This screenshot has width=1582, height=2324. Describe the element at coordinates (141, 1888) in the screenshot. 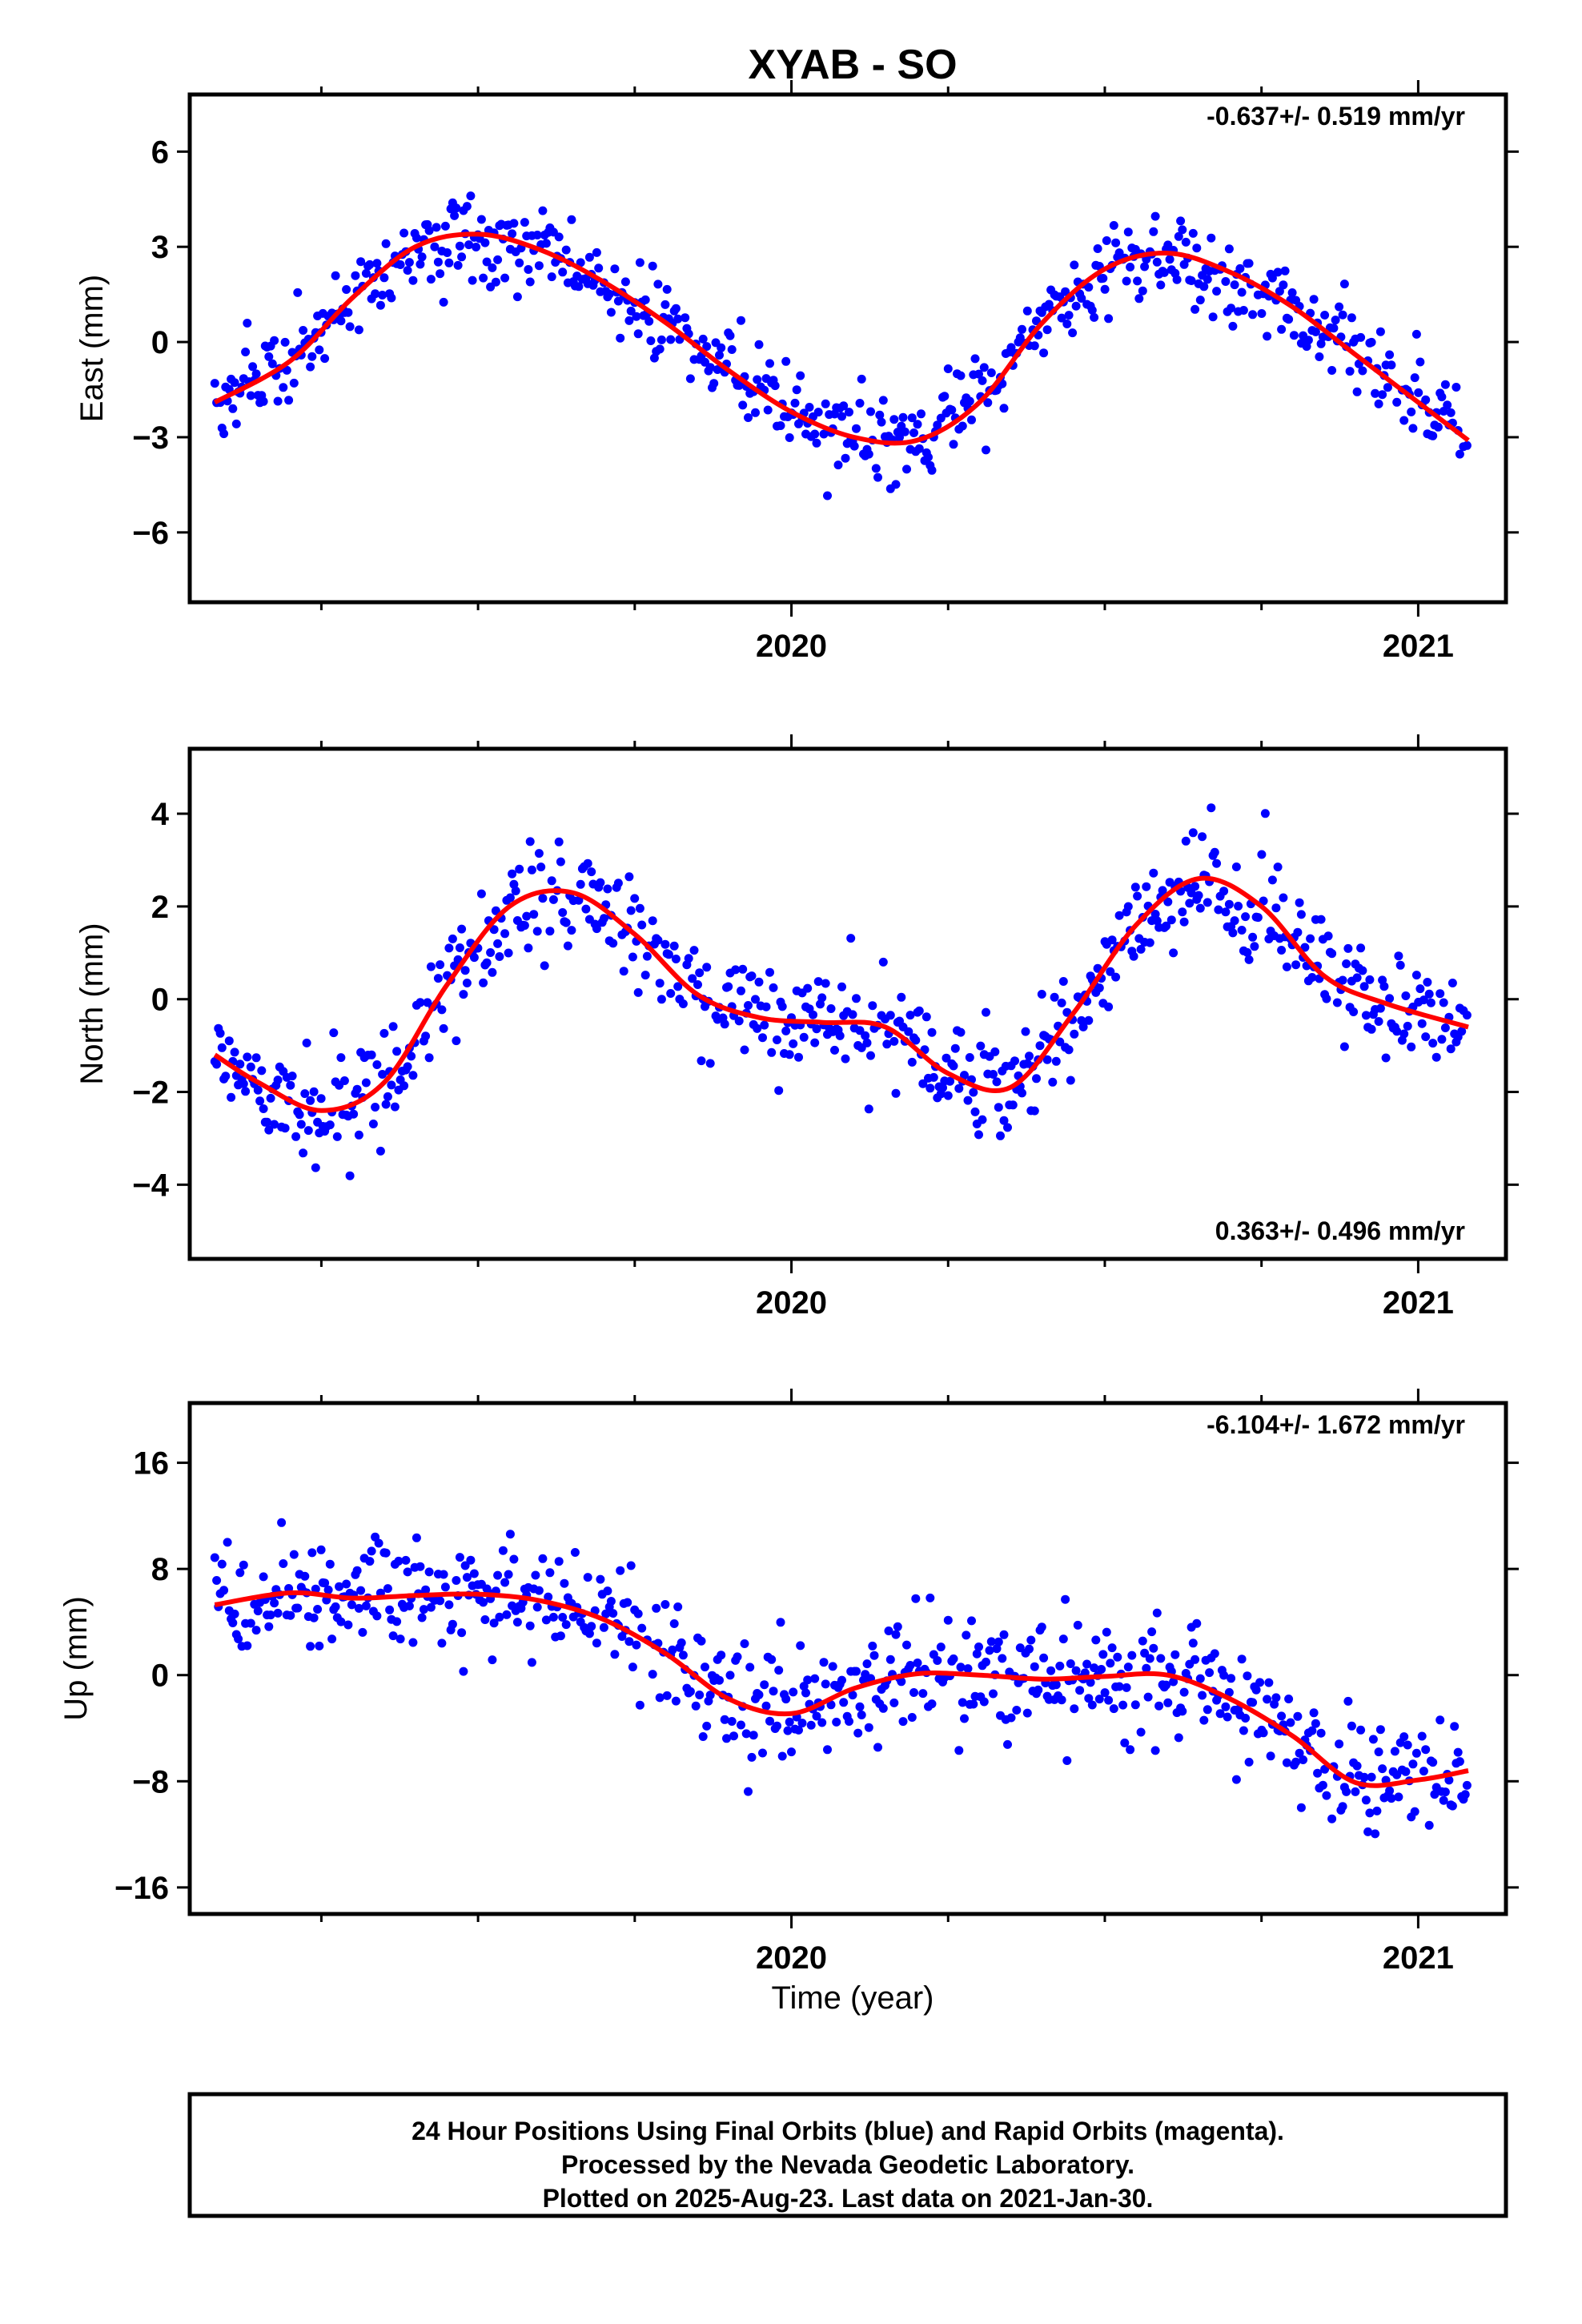

I see `y-tick-label: −16` at that location.